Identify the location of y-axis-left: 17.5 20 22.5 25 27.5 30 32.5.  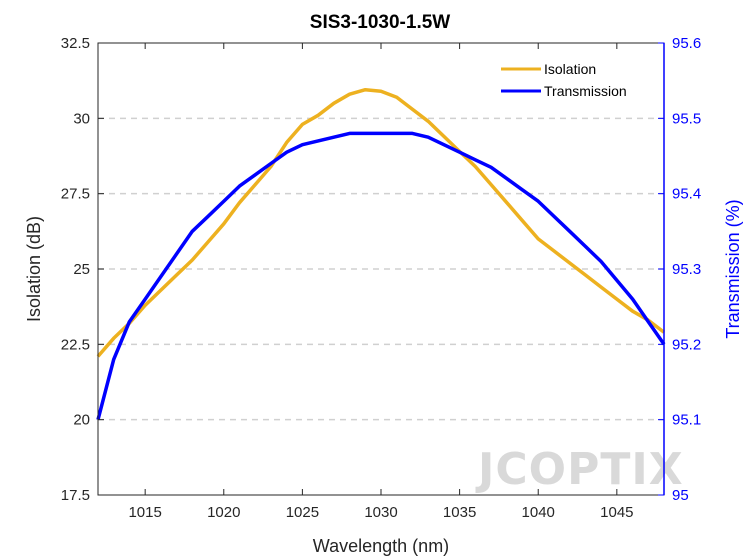
(82, 269).